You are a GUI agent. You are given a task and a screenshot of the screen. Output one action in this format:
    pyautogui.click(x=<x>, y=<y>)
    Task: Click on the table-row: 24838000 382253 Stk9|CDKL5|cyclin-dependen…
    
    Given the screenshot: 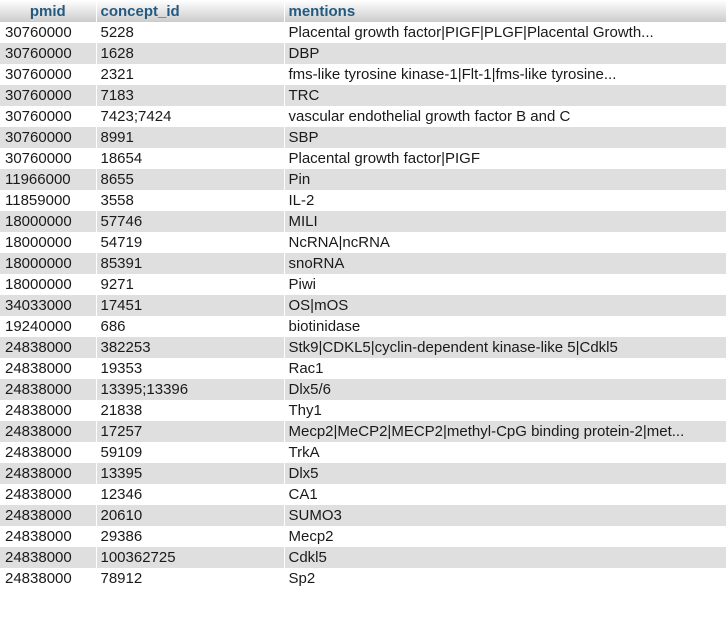 What is the action you would take?
    pyautogui.click(x=363, y=347)
    